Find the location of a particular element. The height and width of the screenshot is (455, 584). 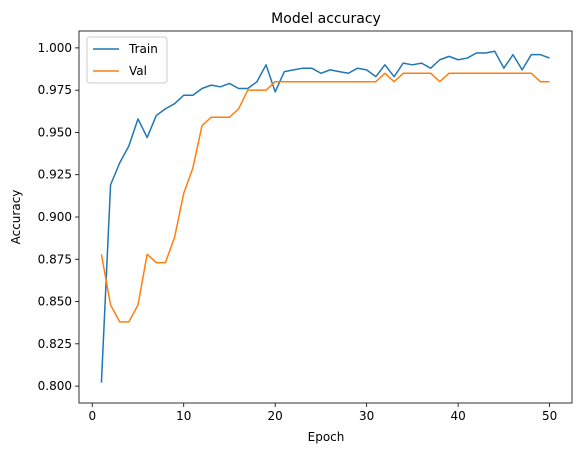

x-tick-label: 40 is located at coordinates (457, 416).